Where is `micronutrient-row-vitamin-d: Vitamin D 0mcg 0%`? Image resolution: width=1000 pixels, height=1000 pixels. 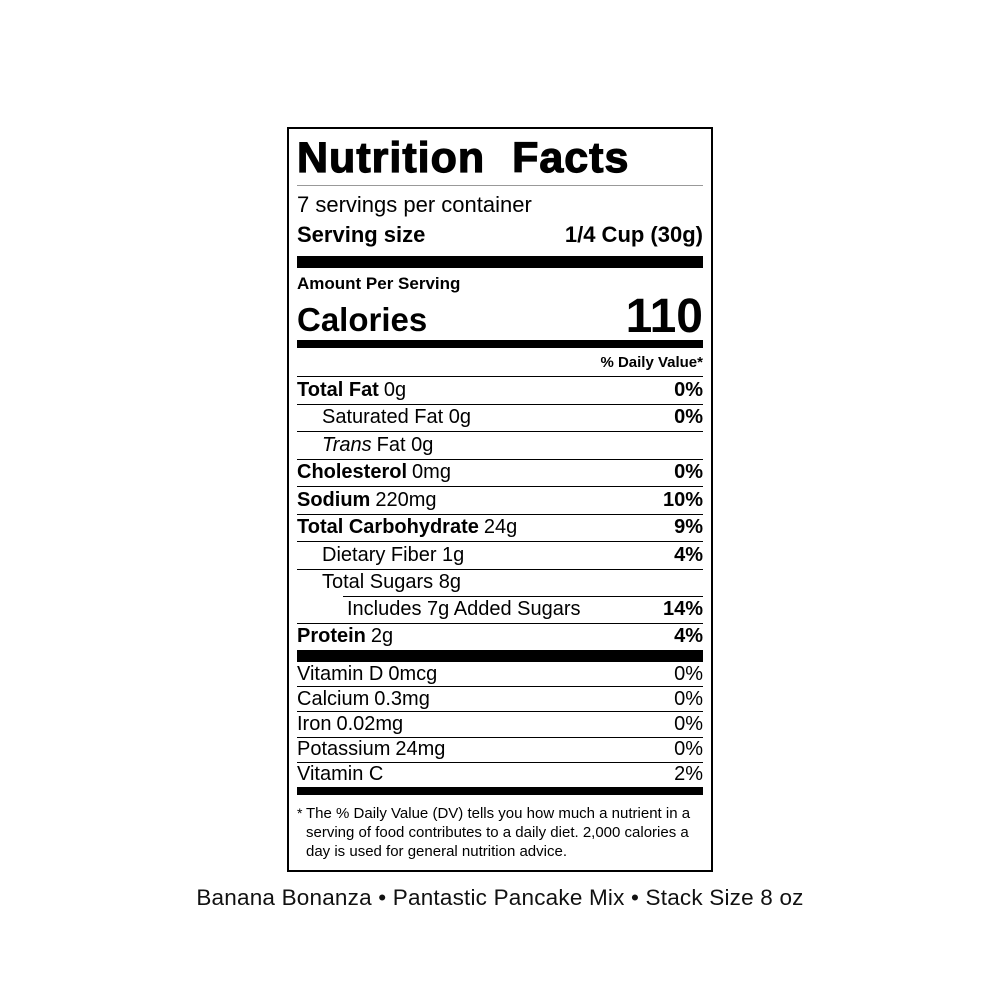
micronutrient-row-vitamin-d: Vitamin D 0mcg 0% is located at coordinates (500, 675).